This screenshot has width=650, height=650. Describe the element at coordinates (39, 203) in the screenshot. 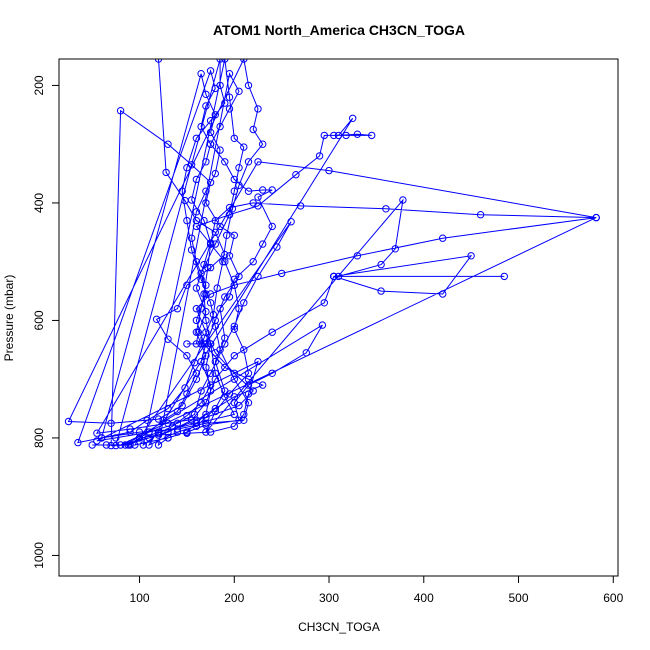

I see `y-tick-label: 400` at that location.